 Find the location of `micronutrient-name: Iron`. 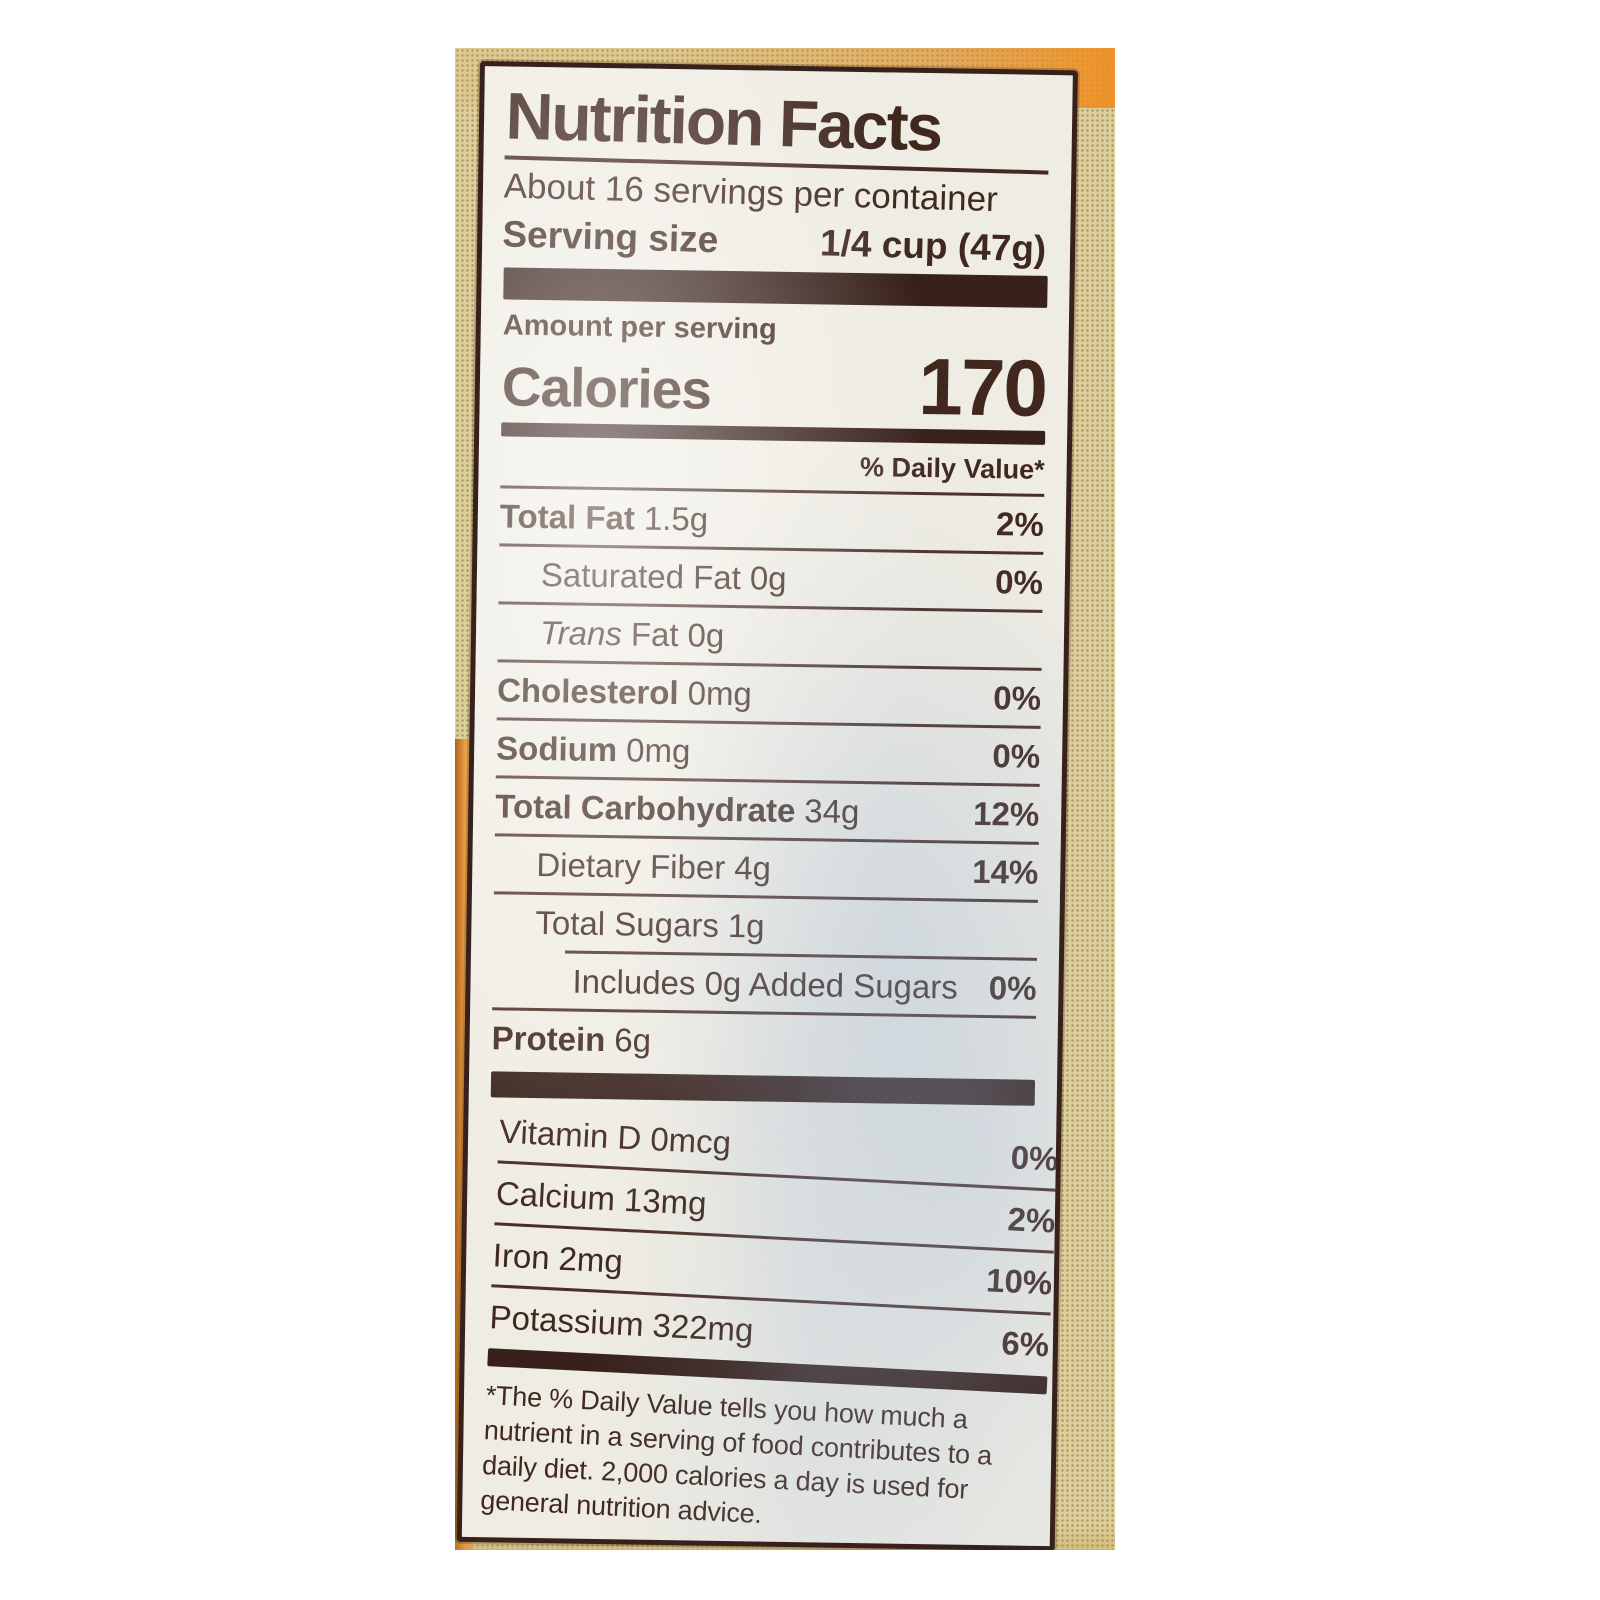

micronutrient-name: Iron is located at coordinates (521, 1256).